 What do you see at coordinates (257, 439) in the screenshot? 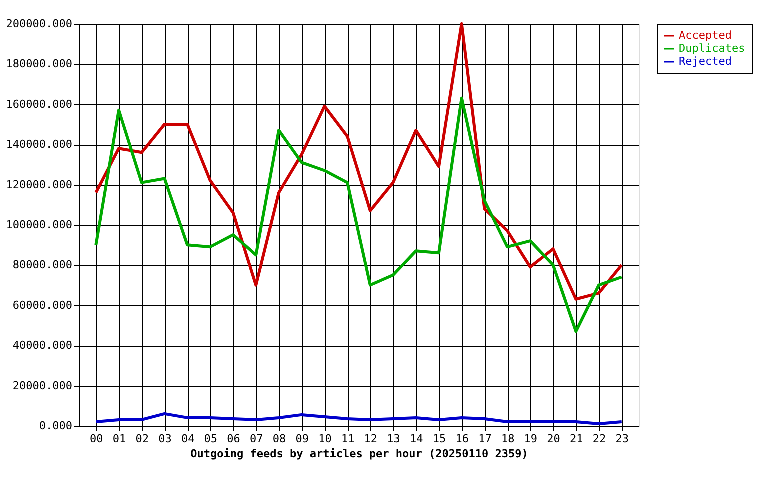
I see `x-tick-label: 07` at bounding box center [257, 439].